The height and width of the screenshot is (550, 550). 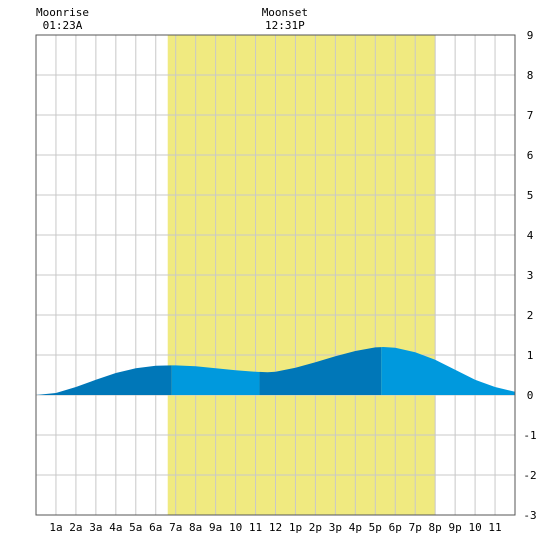 What do you see at coordinates (335, 527) in the screenshot?
I see `x-tick-label: 3p` at bounding box center [335, 527].